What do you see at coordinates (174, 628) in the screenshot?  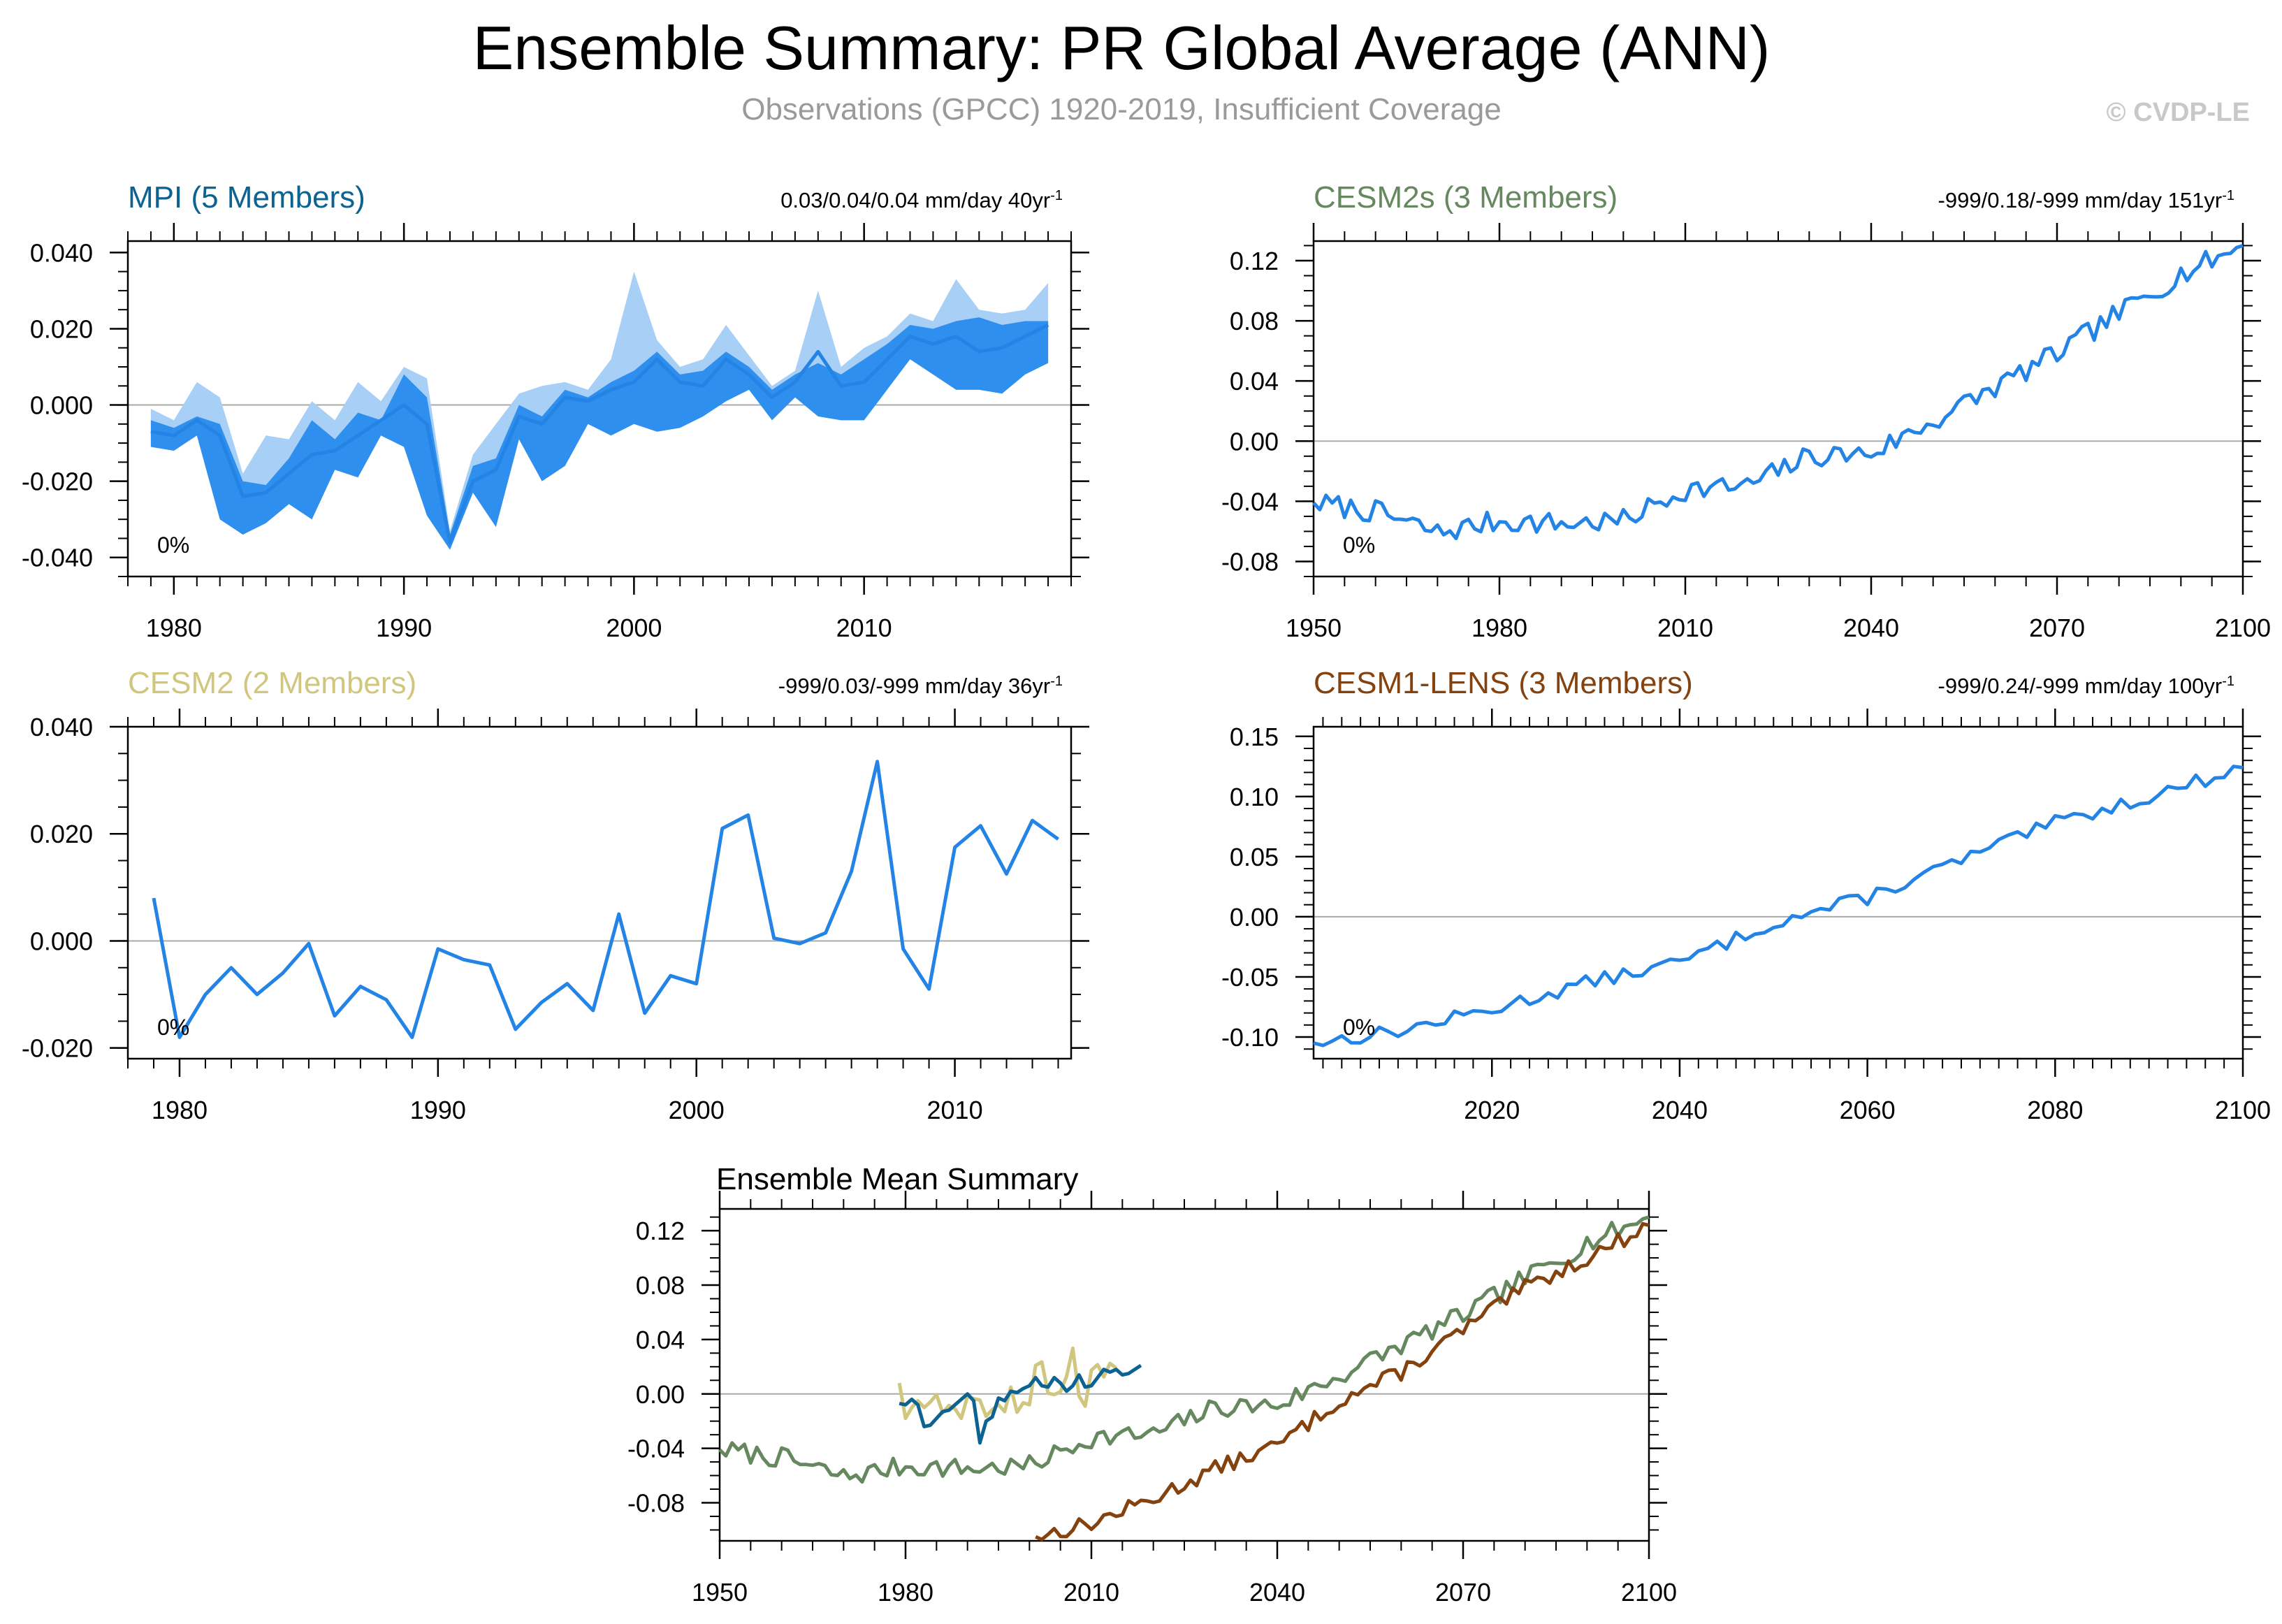 I see `mpi-xtick-label: 1980` at bounding box center [174, 628].